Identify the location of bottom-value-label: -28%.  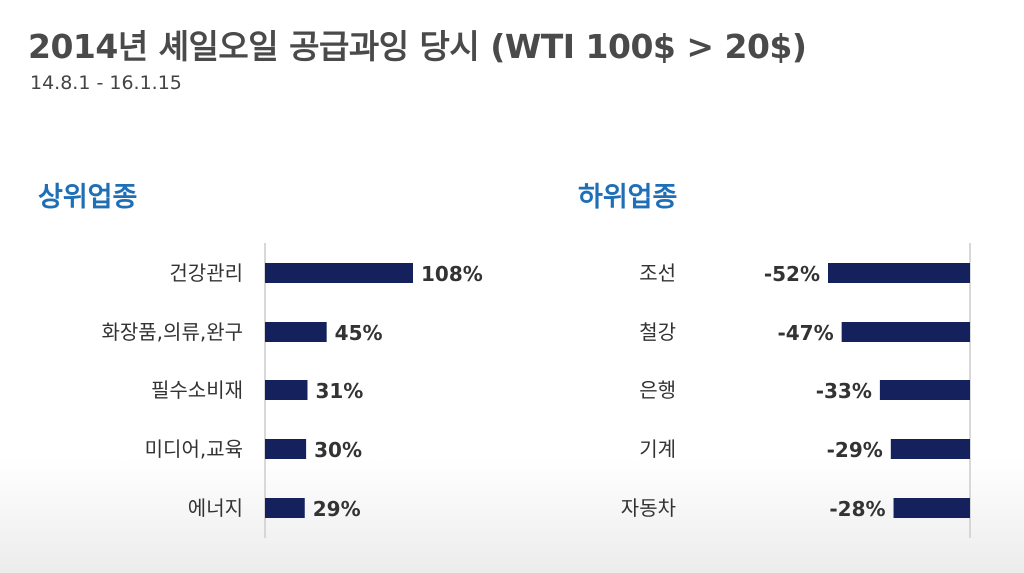
(857, 509).